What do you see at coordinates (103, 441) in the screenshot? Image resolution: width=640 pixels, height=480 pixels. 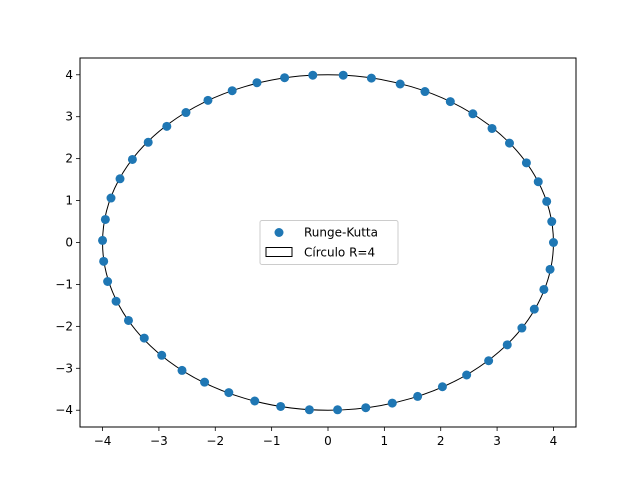 I see `x-tick-label-0: −4` at bounding box center [103, 441].